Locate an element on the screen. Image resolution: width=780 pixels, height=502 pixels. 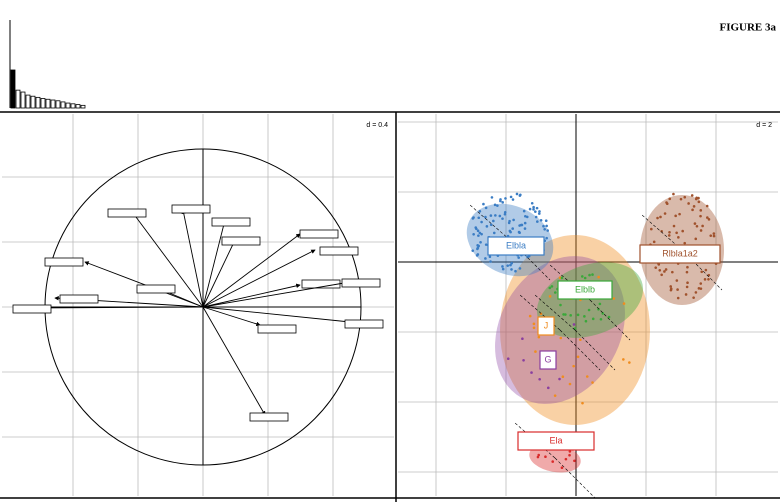
group-label: Ela is located at coordinates (555, 440).